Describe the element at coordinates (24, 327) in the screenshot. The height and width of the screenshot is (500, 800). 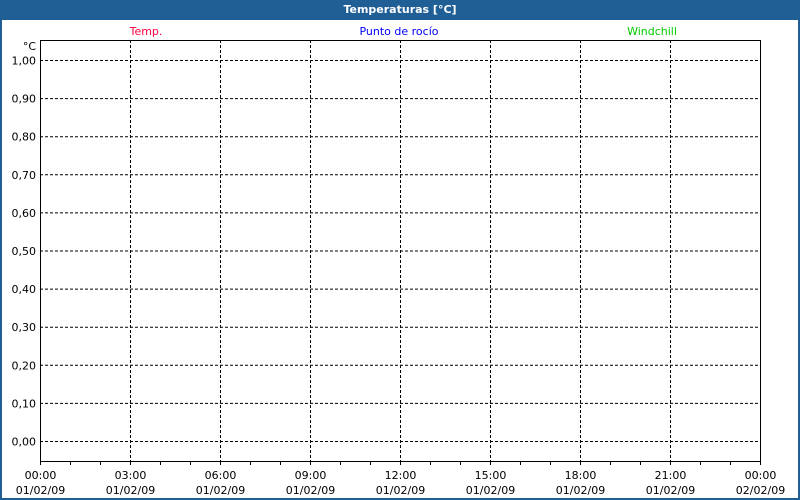
I see `y-tick-label: 0,30` at that location.